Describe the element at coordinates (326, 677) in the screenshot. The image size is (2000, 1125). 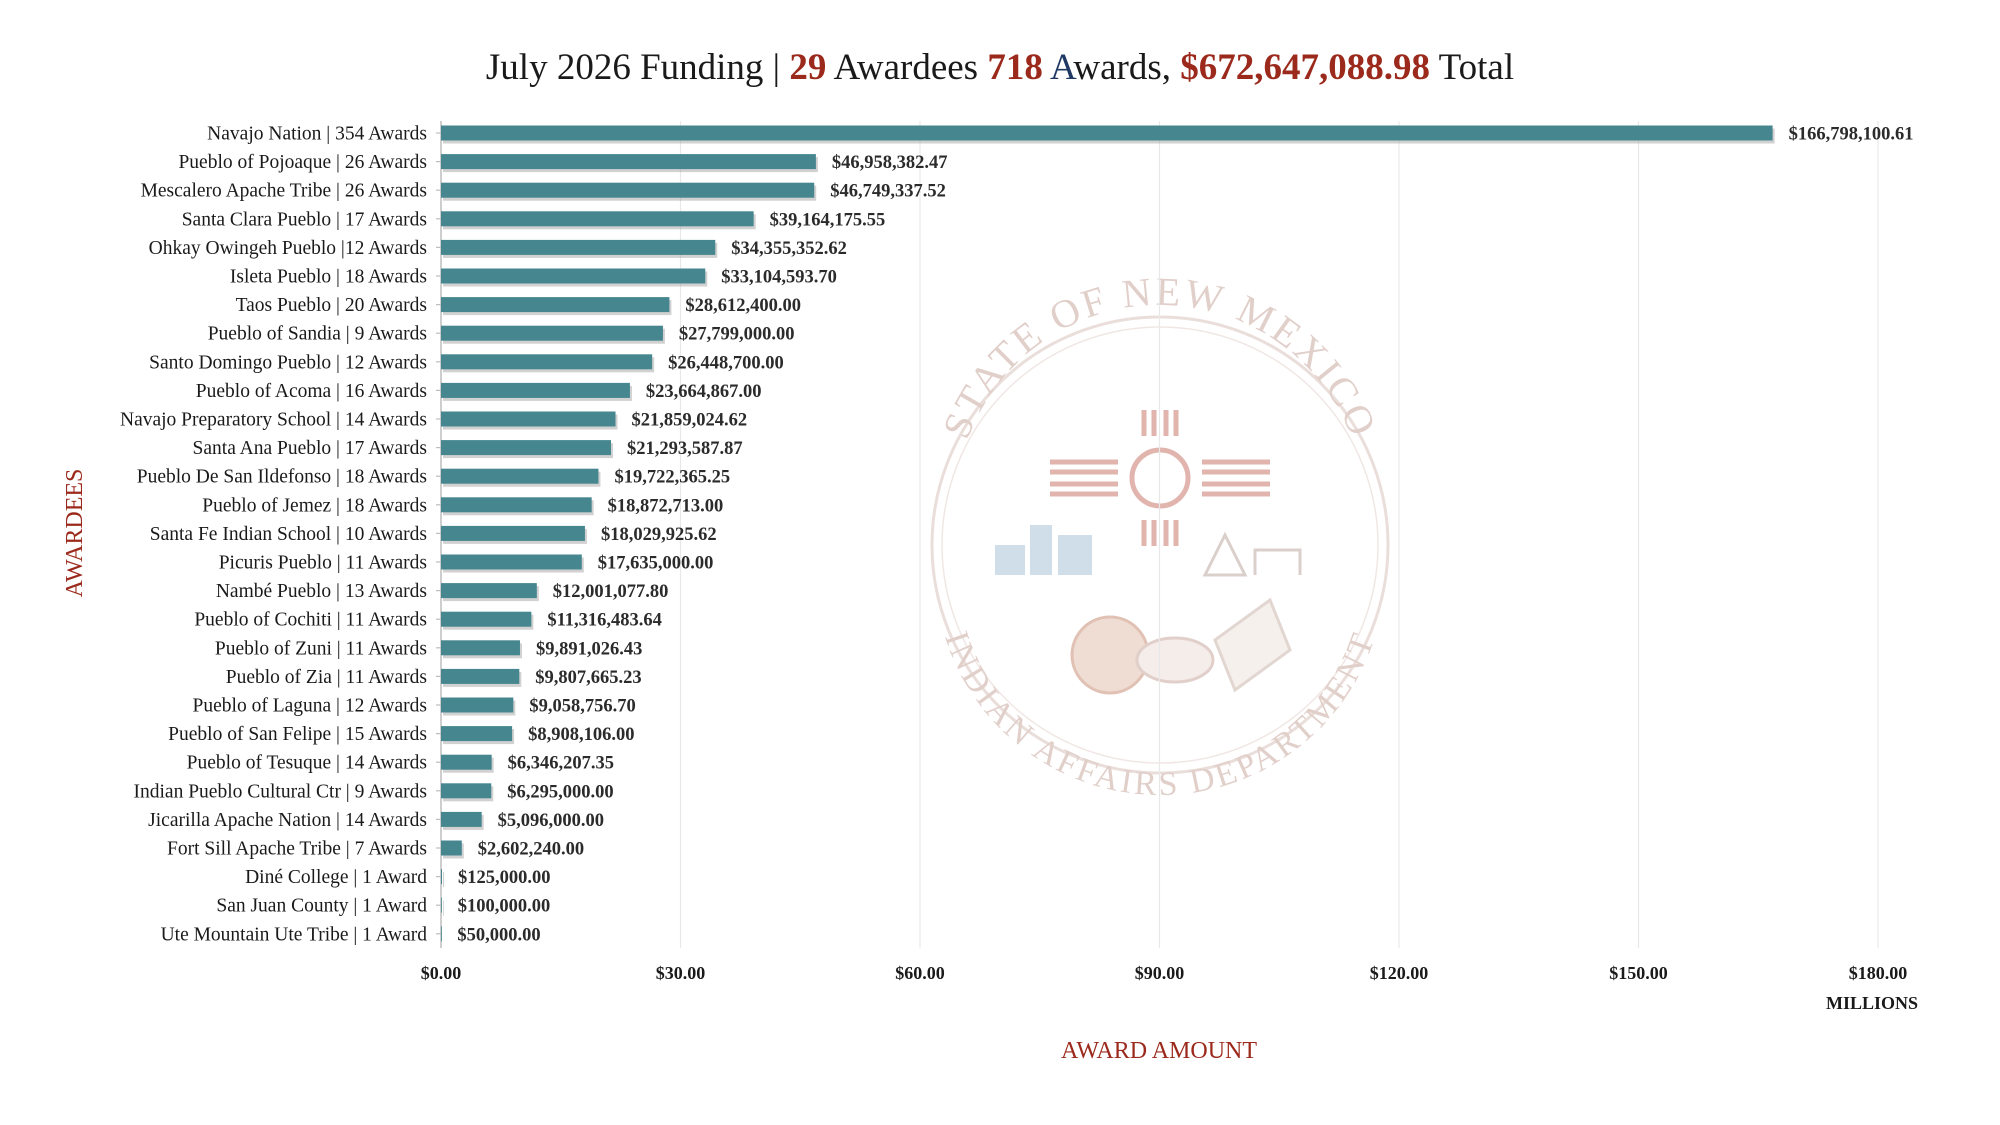
I see `category-label: Pueblo of Zia | 11 Awards` at that location.